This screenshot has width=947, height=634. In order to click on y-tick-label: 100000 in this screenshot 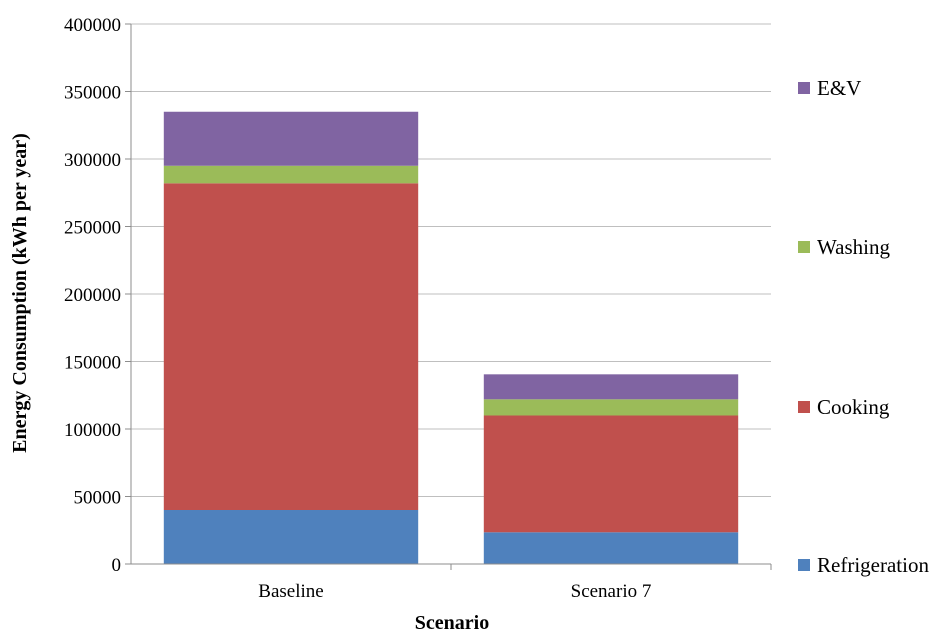, I will do `click(92, 430)`.